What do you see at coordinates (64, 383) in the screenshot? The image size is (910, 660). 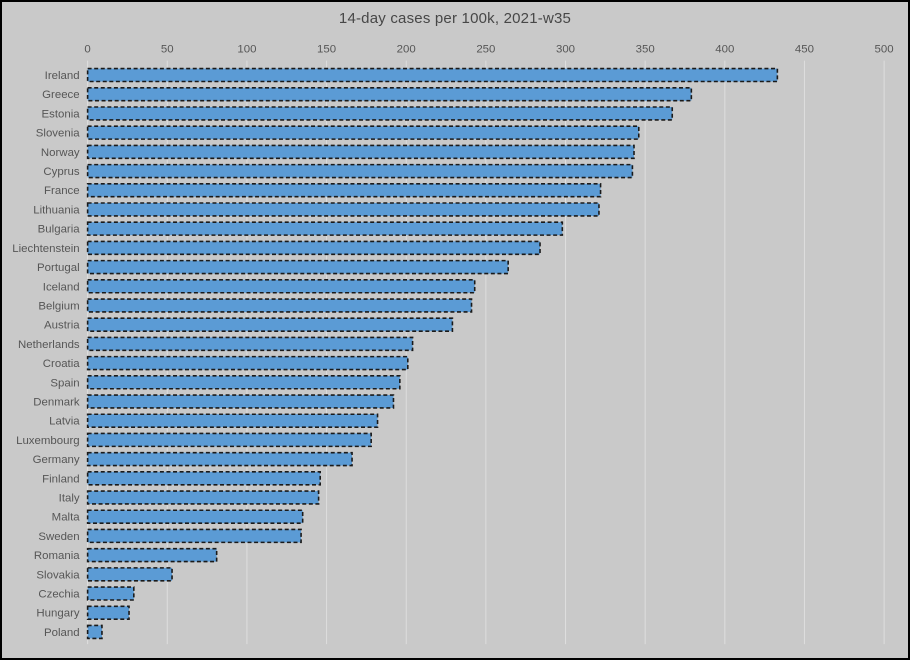 I see `category-label: Spain` at bounding box center [64, 383].